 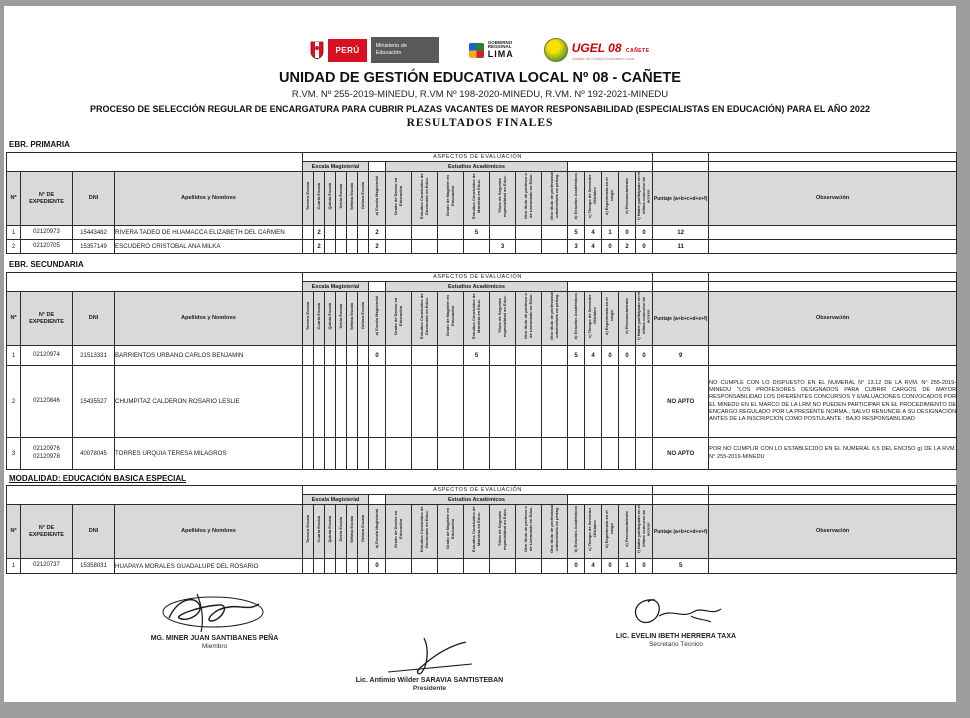 What do you see at coordinates (13, 566) in the screenshot?
I see `cell-no: 1` at bounding box center [13, 566].